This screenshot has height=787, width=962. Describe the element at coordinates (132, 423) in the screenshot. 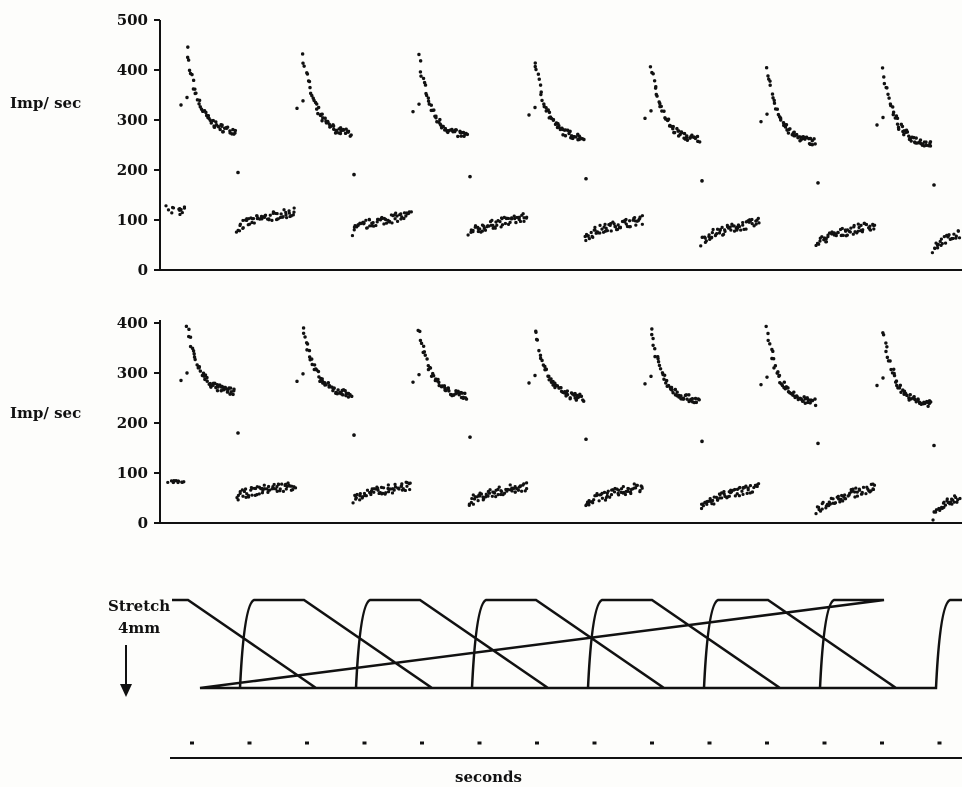

I see `y-tick-label: 200` at that location.